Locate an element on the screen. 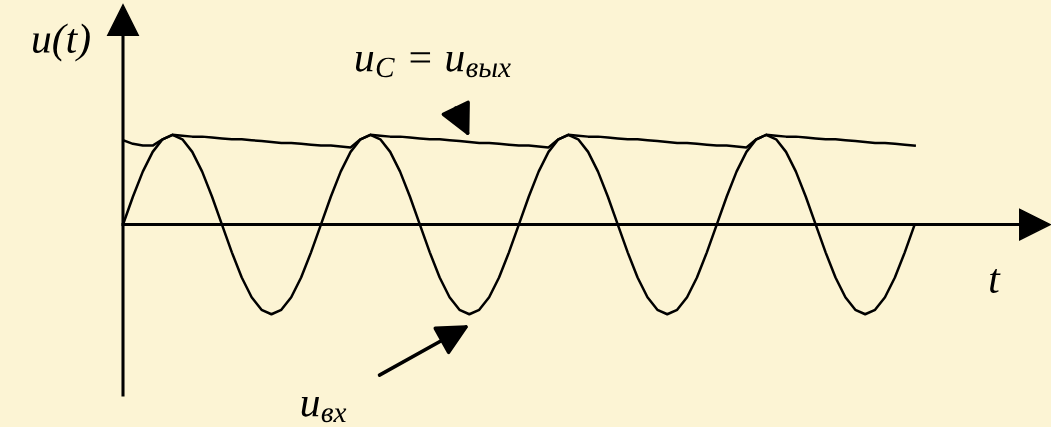  series-label: u$_{C}$ = u$_{вых}$ is located at coordinates (433, 65).